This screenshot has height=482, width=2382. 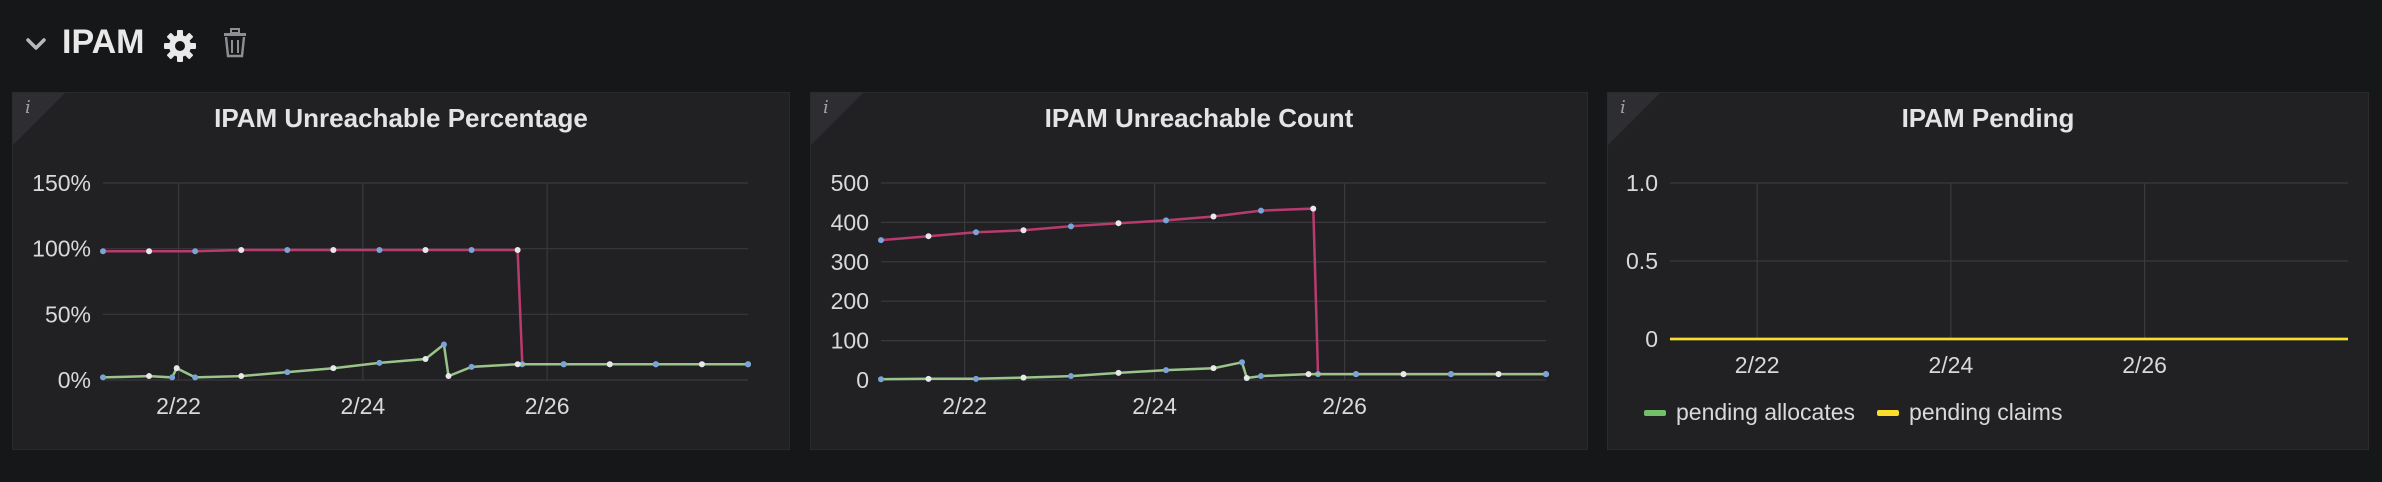 I want to click on panel-title: IPAM Unreachable Count, so click(x=1199, y=118).